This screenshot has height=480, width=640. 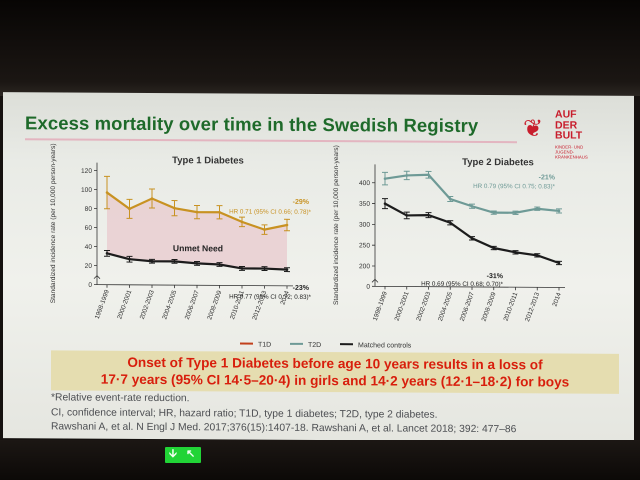 What do you see at coordinates (364, 183) in the screenshot?
I see `y-tick-label: 400` at bounding box center [364, 183].